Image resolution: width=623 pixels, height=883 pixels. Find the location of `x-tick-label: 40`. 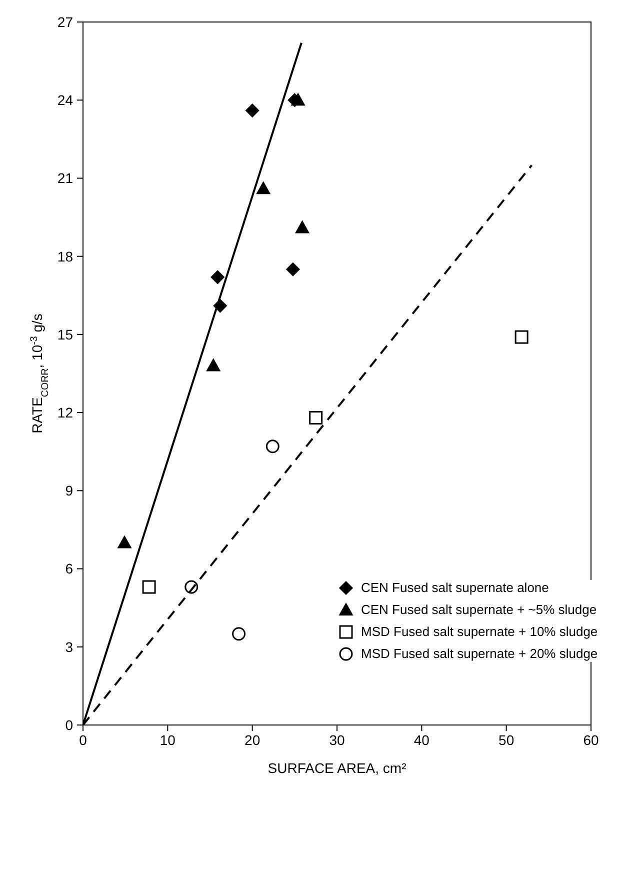

x-tick-label: 40 is located at coordinates (422, 740).